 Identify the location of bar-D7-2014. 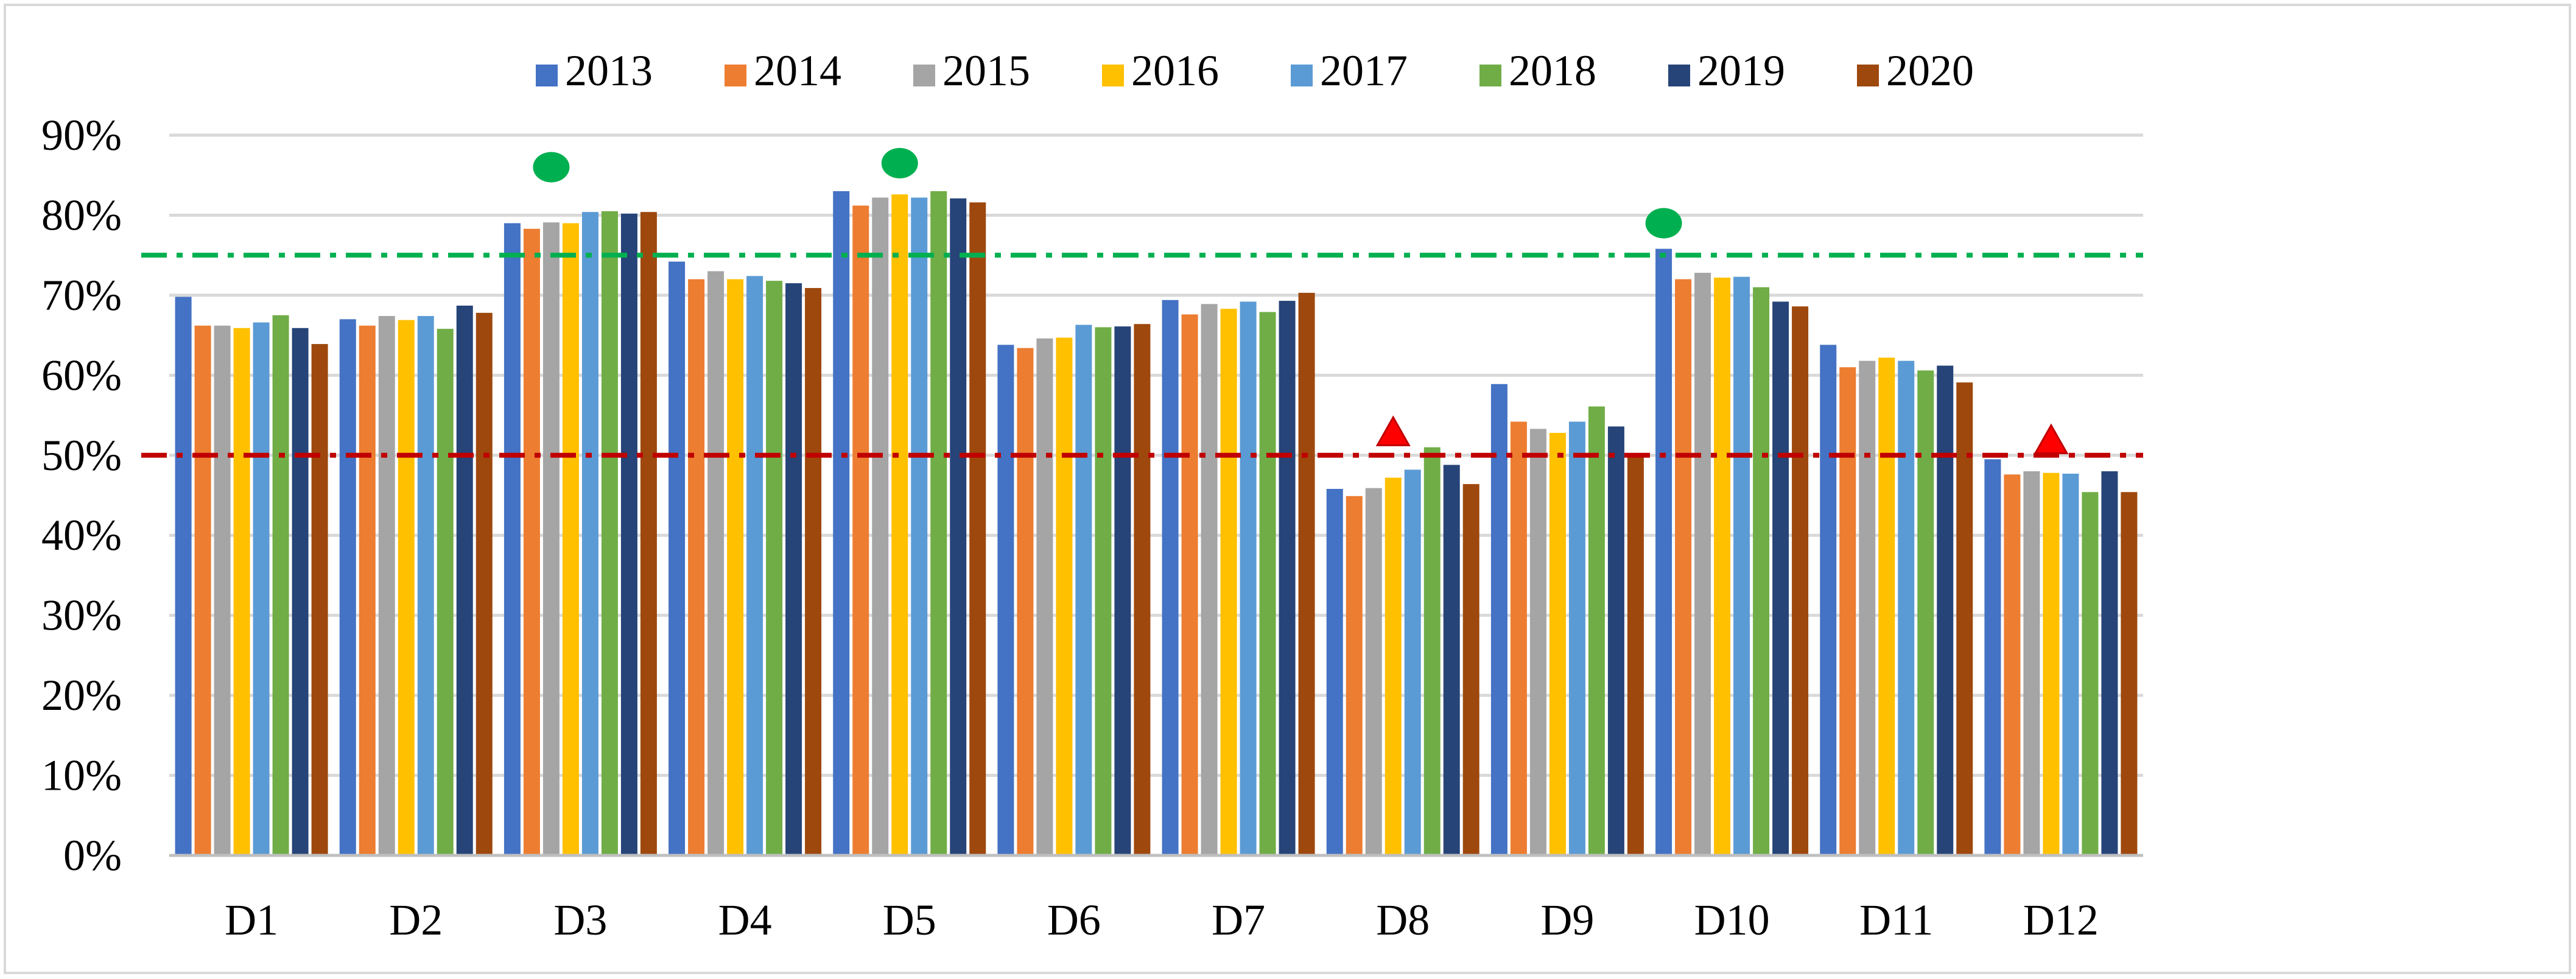
(1189, 585).